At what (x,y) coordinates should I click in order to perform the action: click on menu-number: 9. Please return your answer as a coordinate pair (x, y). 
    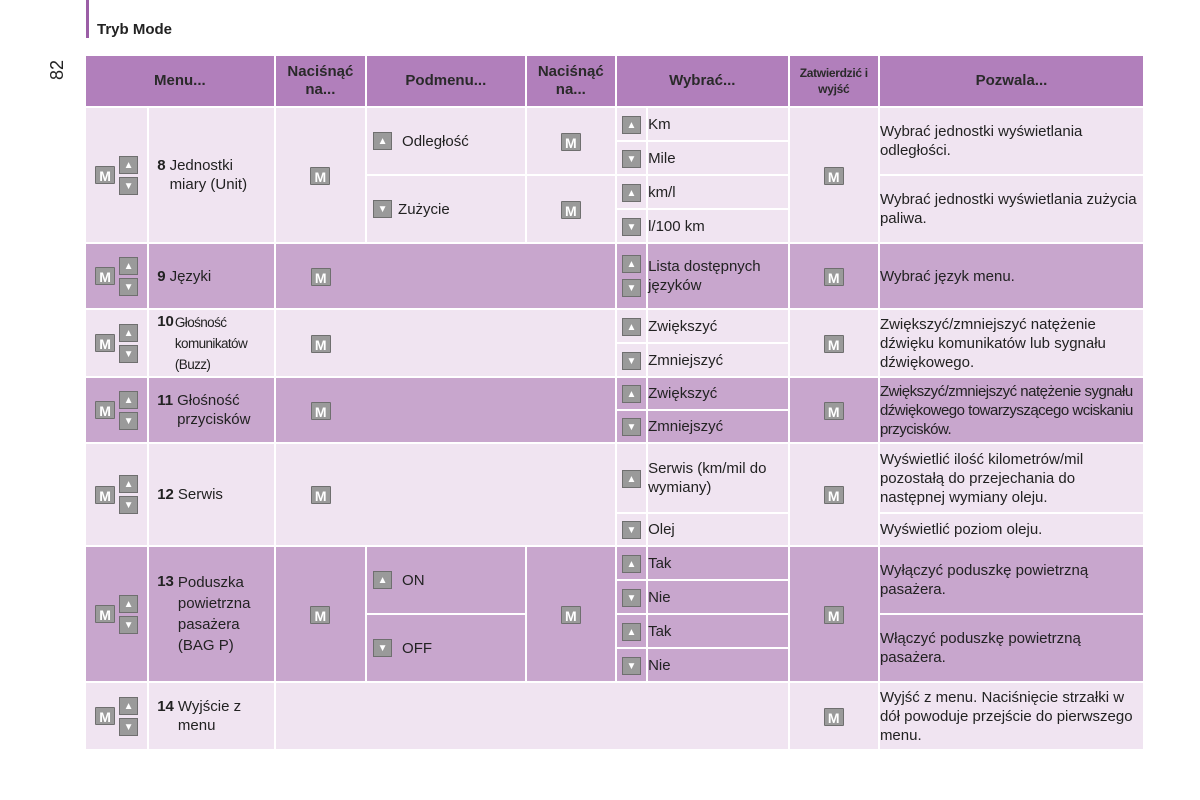
    Looking at the image, I should click on (161, 276).